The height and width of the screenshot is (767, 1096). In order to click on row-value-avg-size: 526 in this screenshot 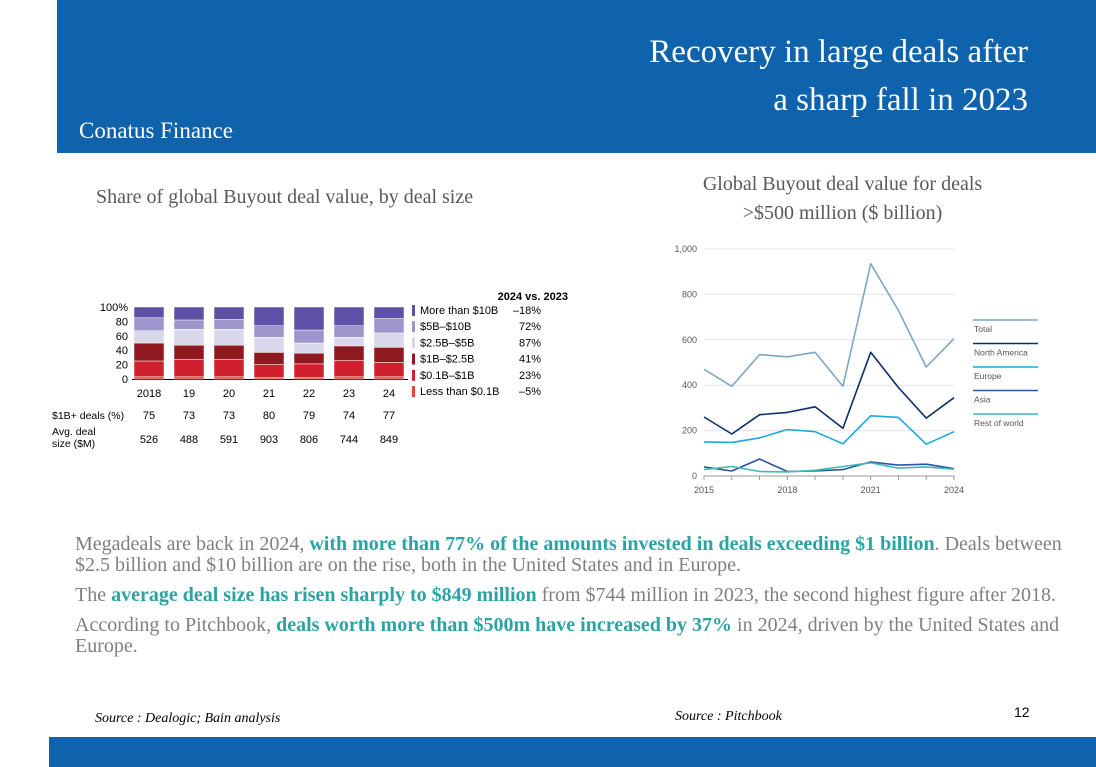, I will do `click(149, 440)`.